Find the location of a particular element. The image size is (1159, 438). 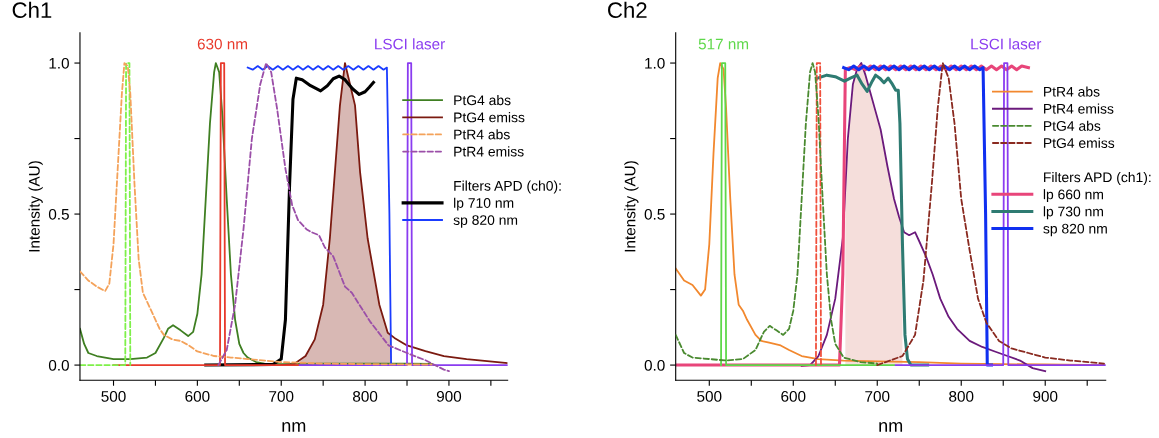

legend-title: Filters APD (ch0): is located at coordinates (507, 187).